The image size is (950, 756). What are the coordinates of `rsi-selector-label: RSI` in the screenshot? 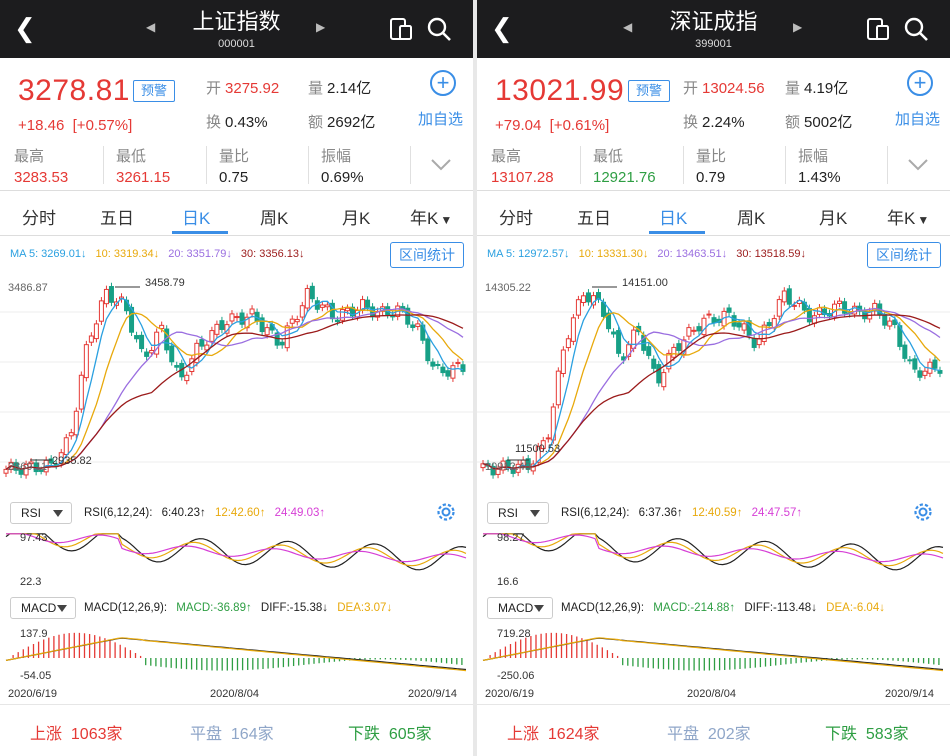 It's located at (508, 513).